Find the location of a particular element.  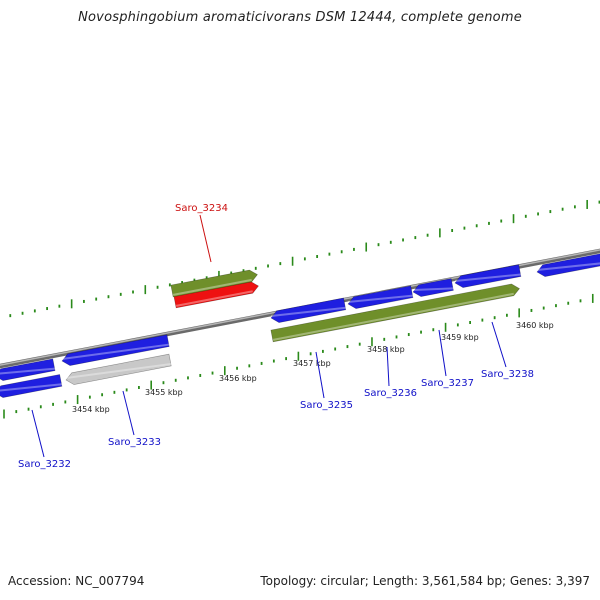

scale-label: 3459 kbp is located at coordinates (460, 337).